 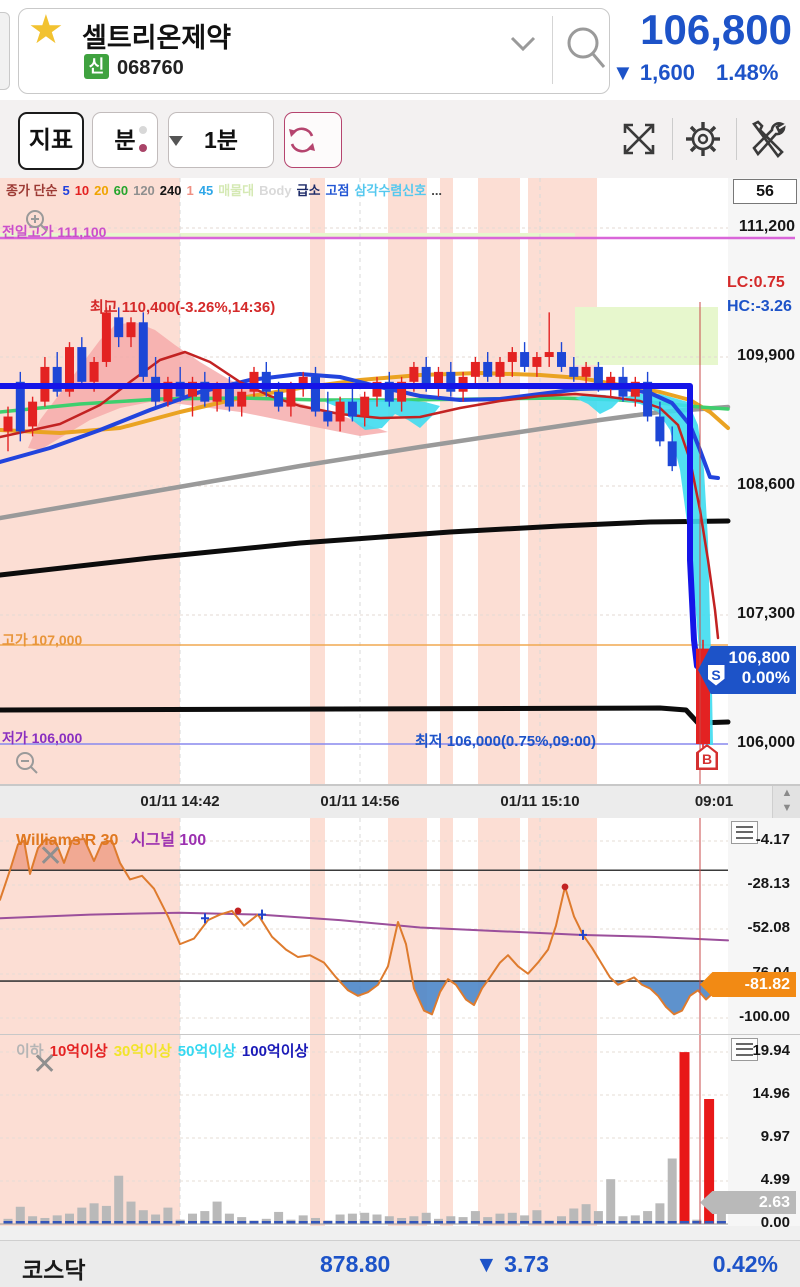 I want to click on legend-token: 1, so click(x=190, y=190).